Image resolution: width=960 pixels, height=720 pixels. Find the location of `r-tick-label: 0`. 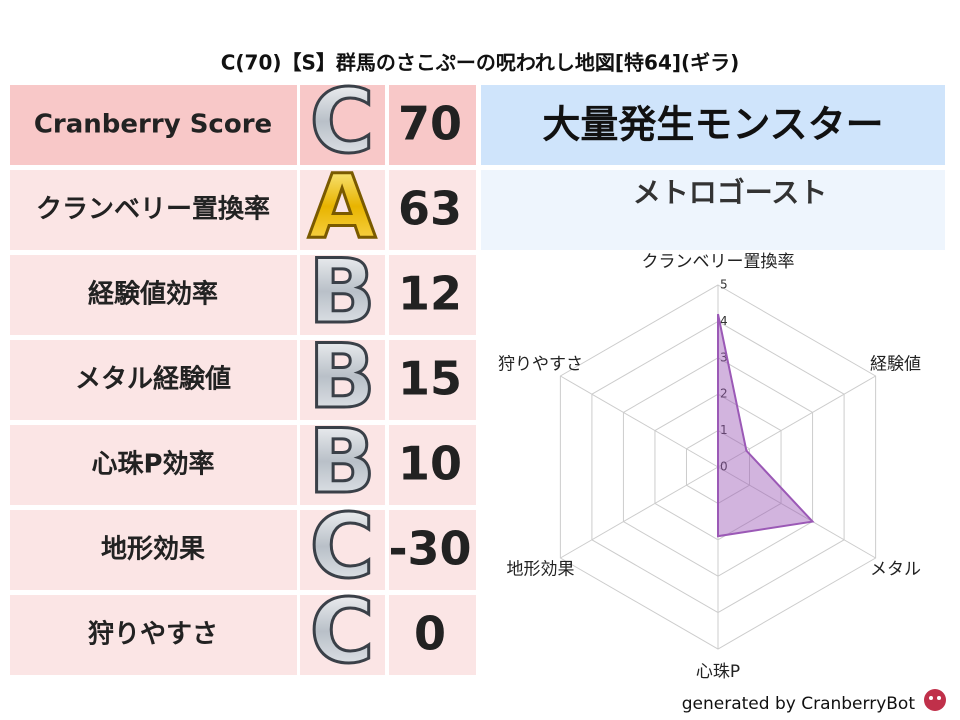

r-tick-label: 0 is located at coordinates (724, 467).